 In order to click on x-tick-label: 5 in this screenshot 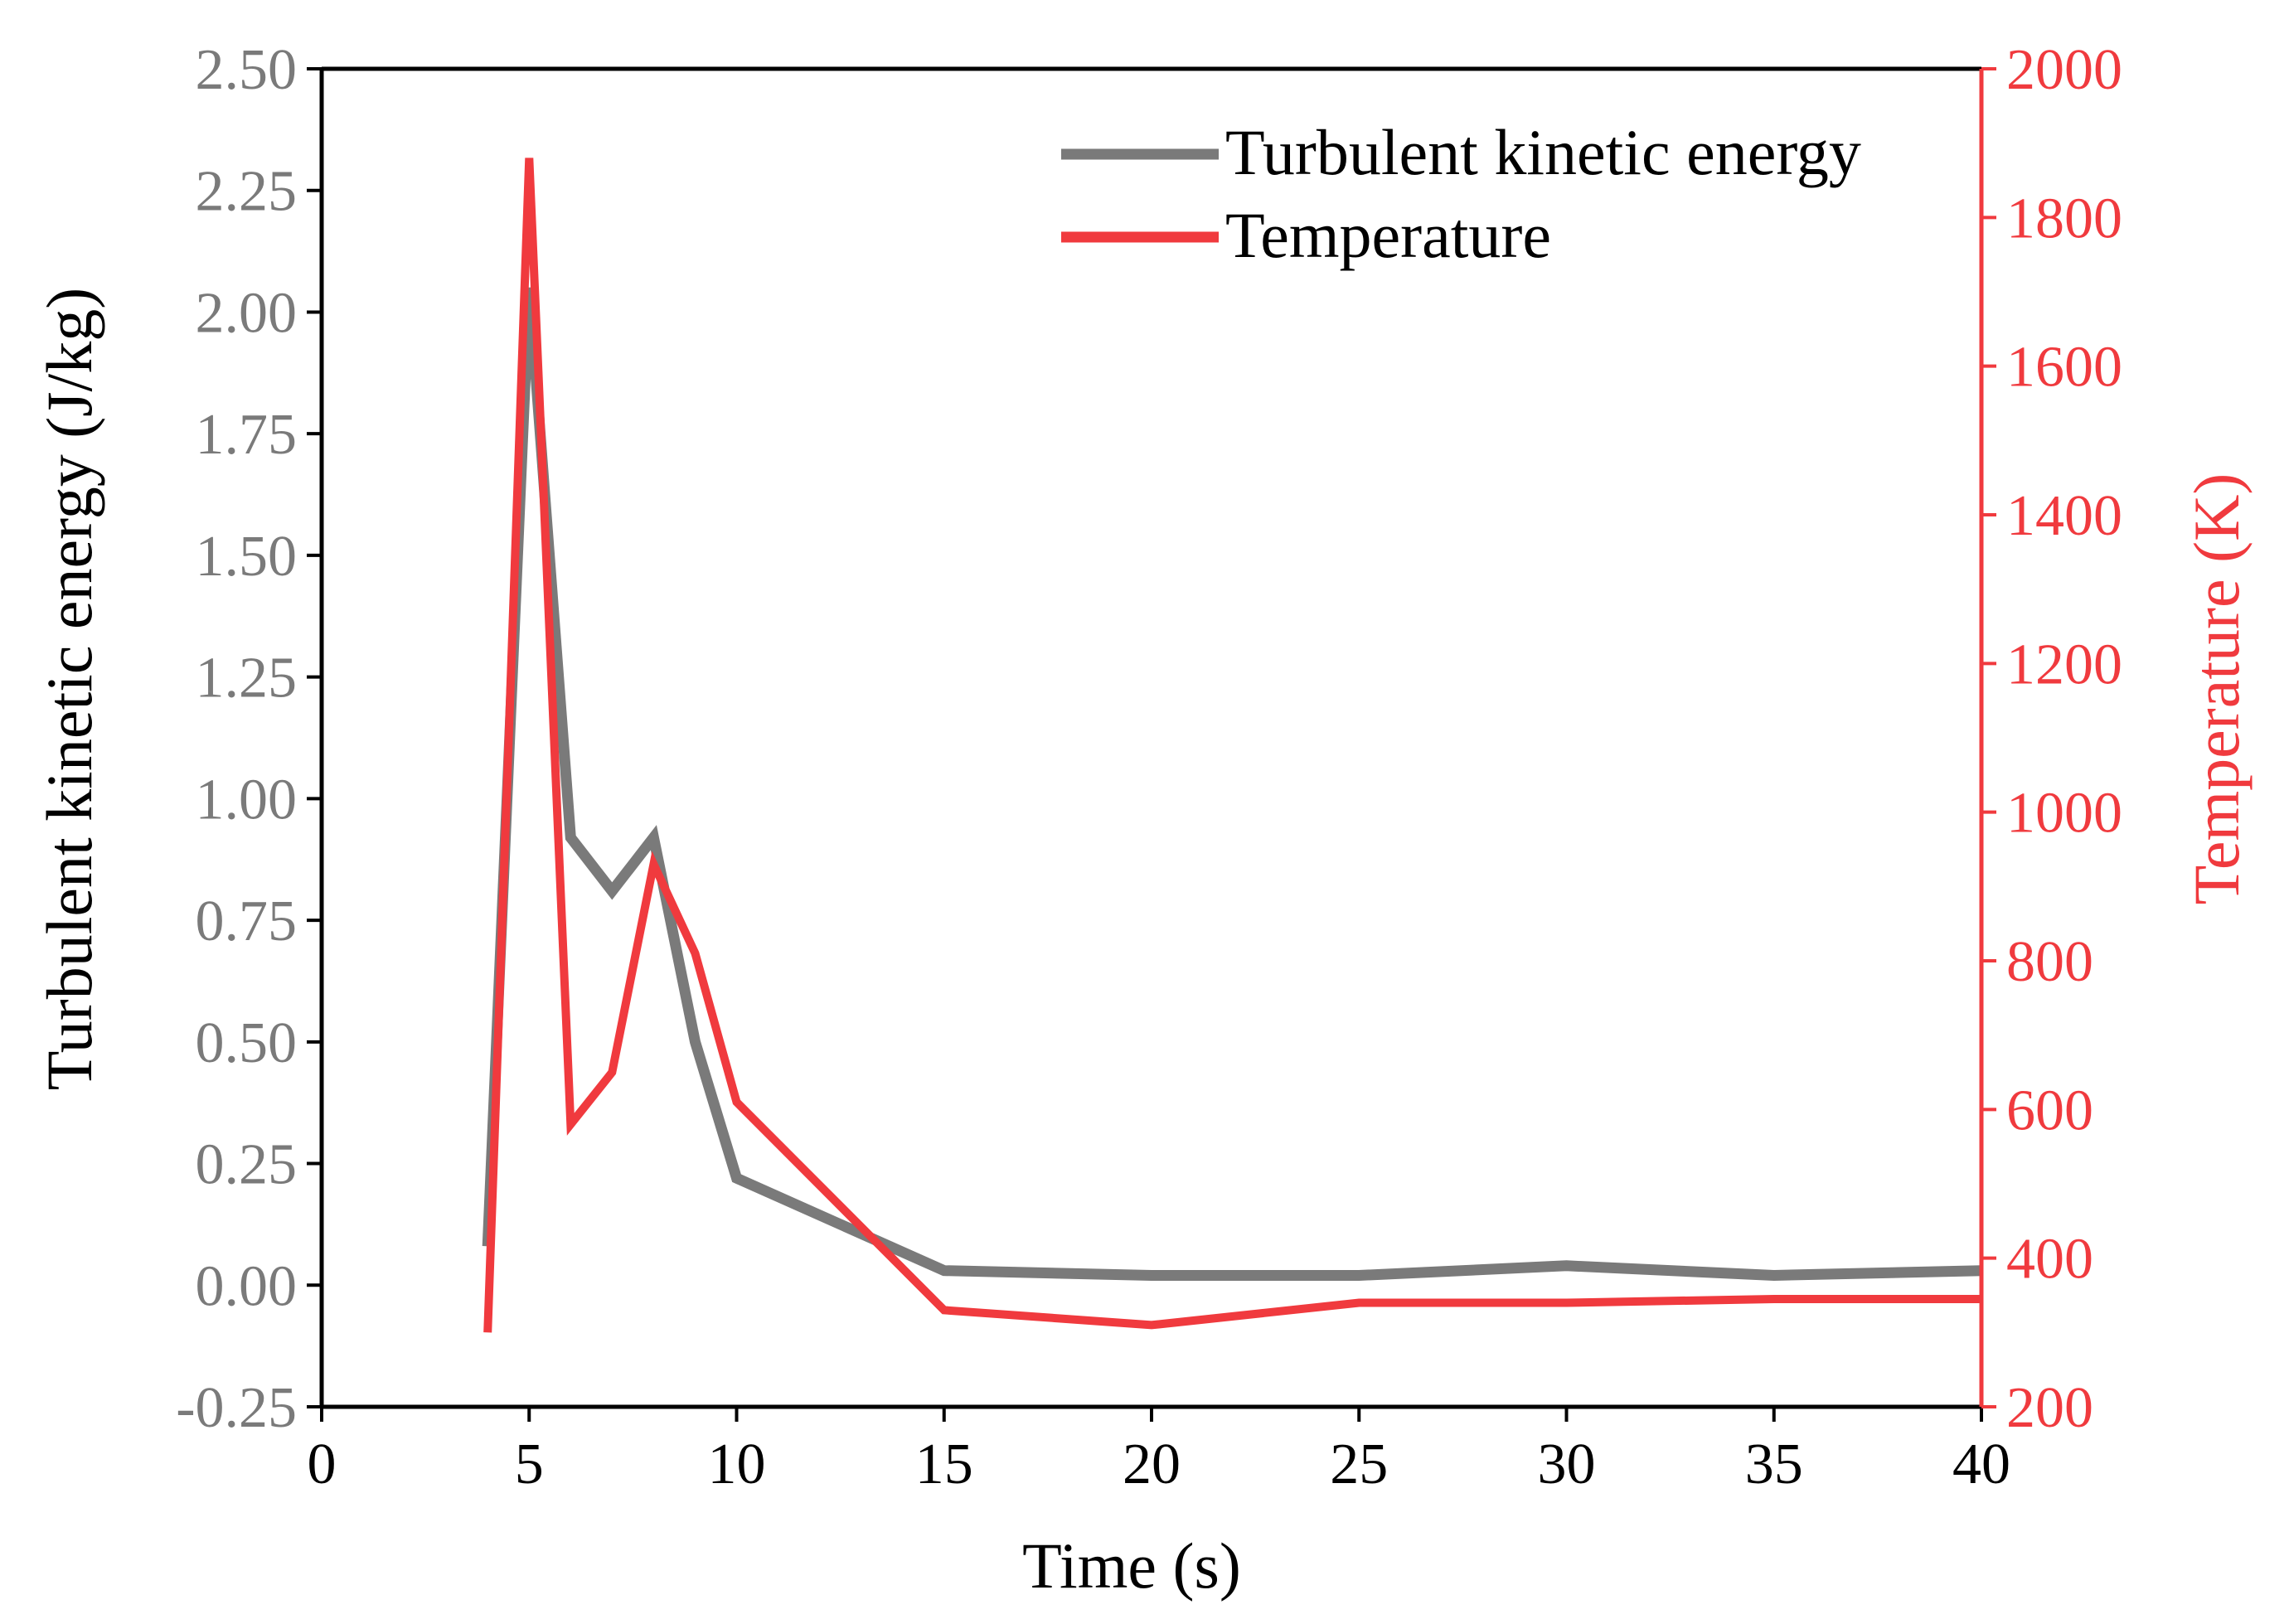, I will do `click(530, 1464)`.